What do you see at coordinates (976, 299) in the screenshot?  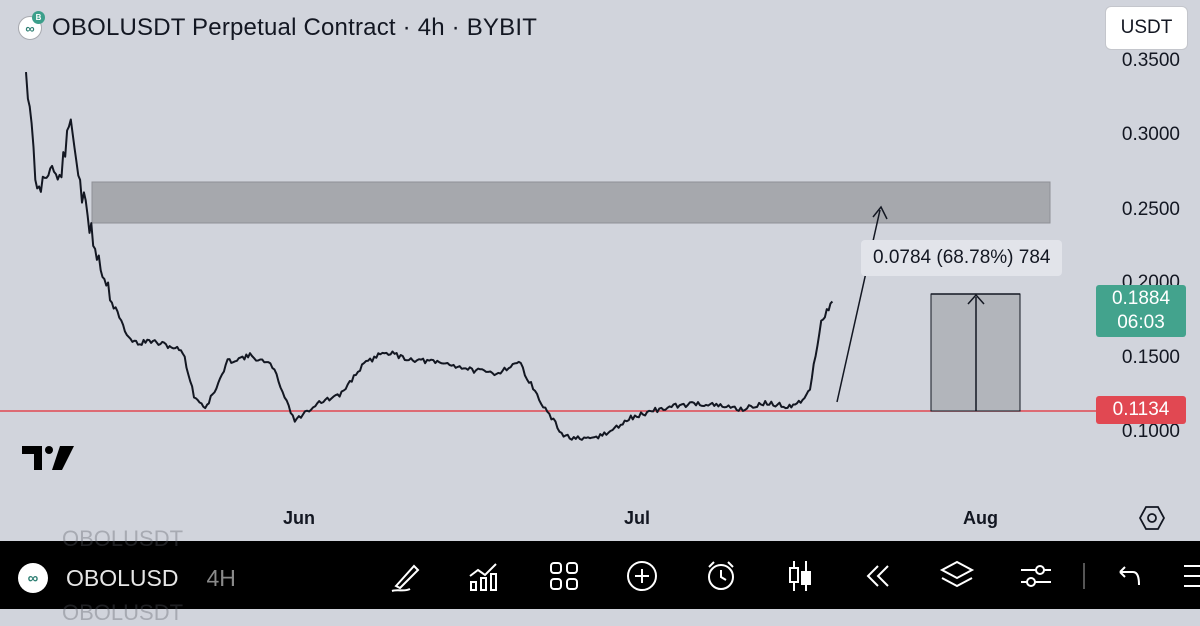 I see `price-range-arrowhead` at bounding box center [976, 299].